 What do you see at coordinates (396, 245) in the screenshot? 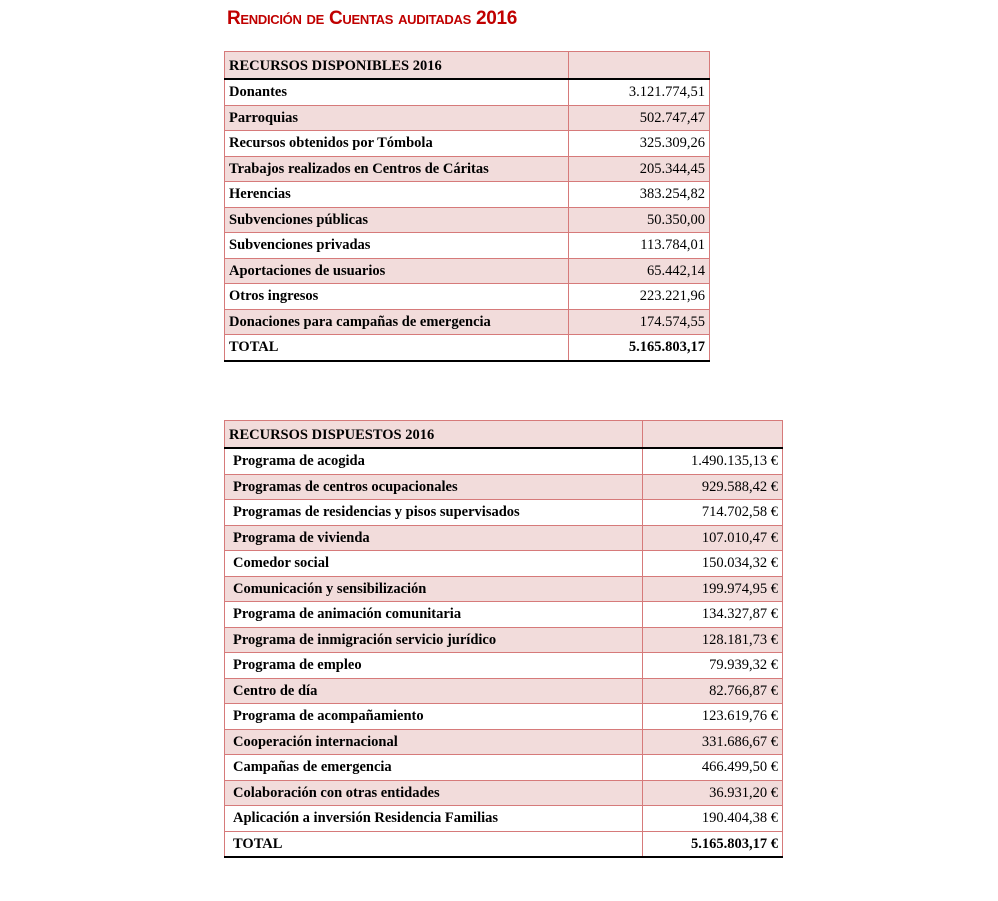
I see `row-label: Subvenciones privadas` at bounding box center [396, 245].